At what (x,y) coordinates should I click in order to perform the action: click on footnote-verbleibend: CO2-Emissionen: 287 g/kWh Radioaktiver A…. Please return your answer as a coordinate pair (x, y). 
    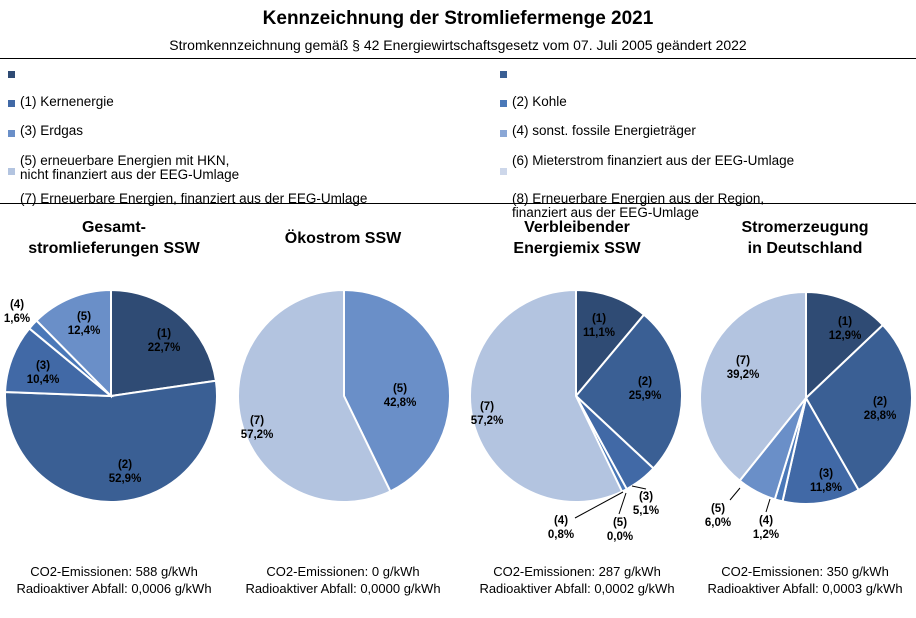
    Looking at the image, I should click on (577, 580).